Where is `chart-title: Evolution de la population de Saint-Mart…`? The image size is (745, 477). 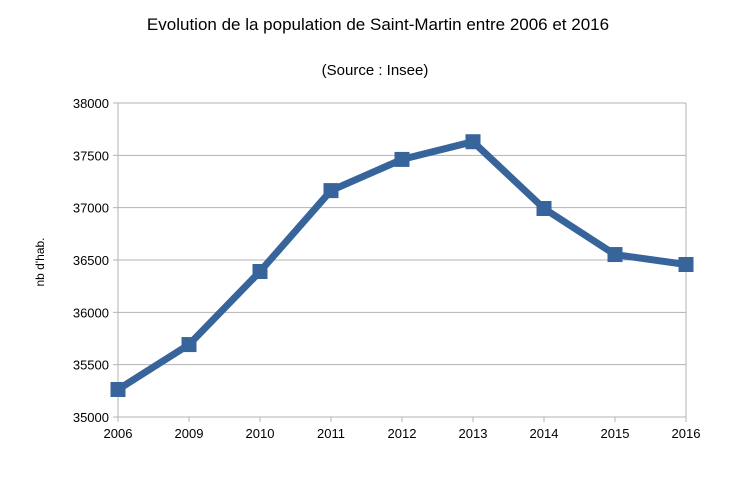
chart-title: Evolution de la population de Saint-Mart… is located at coordinates (378, 24).